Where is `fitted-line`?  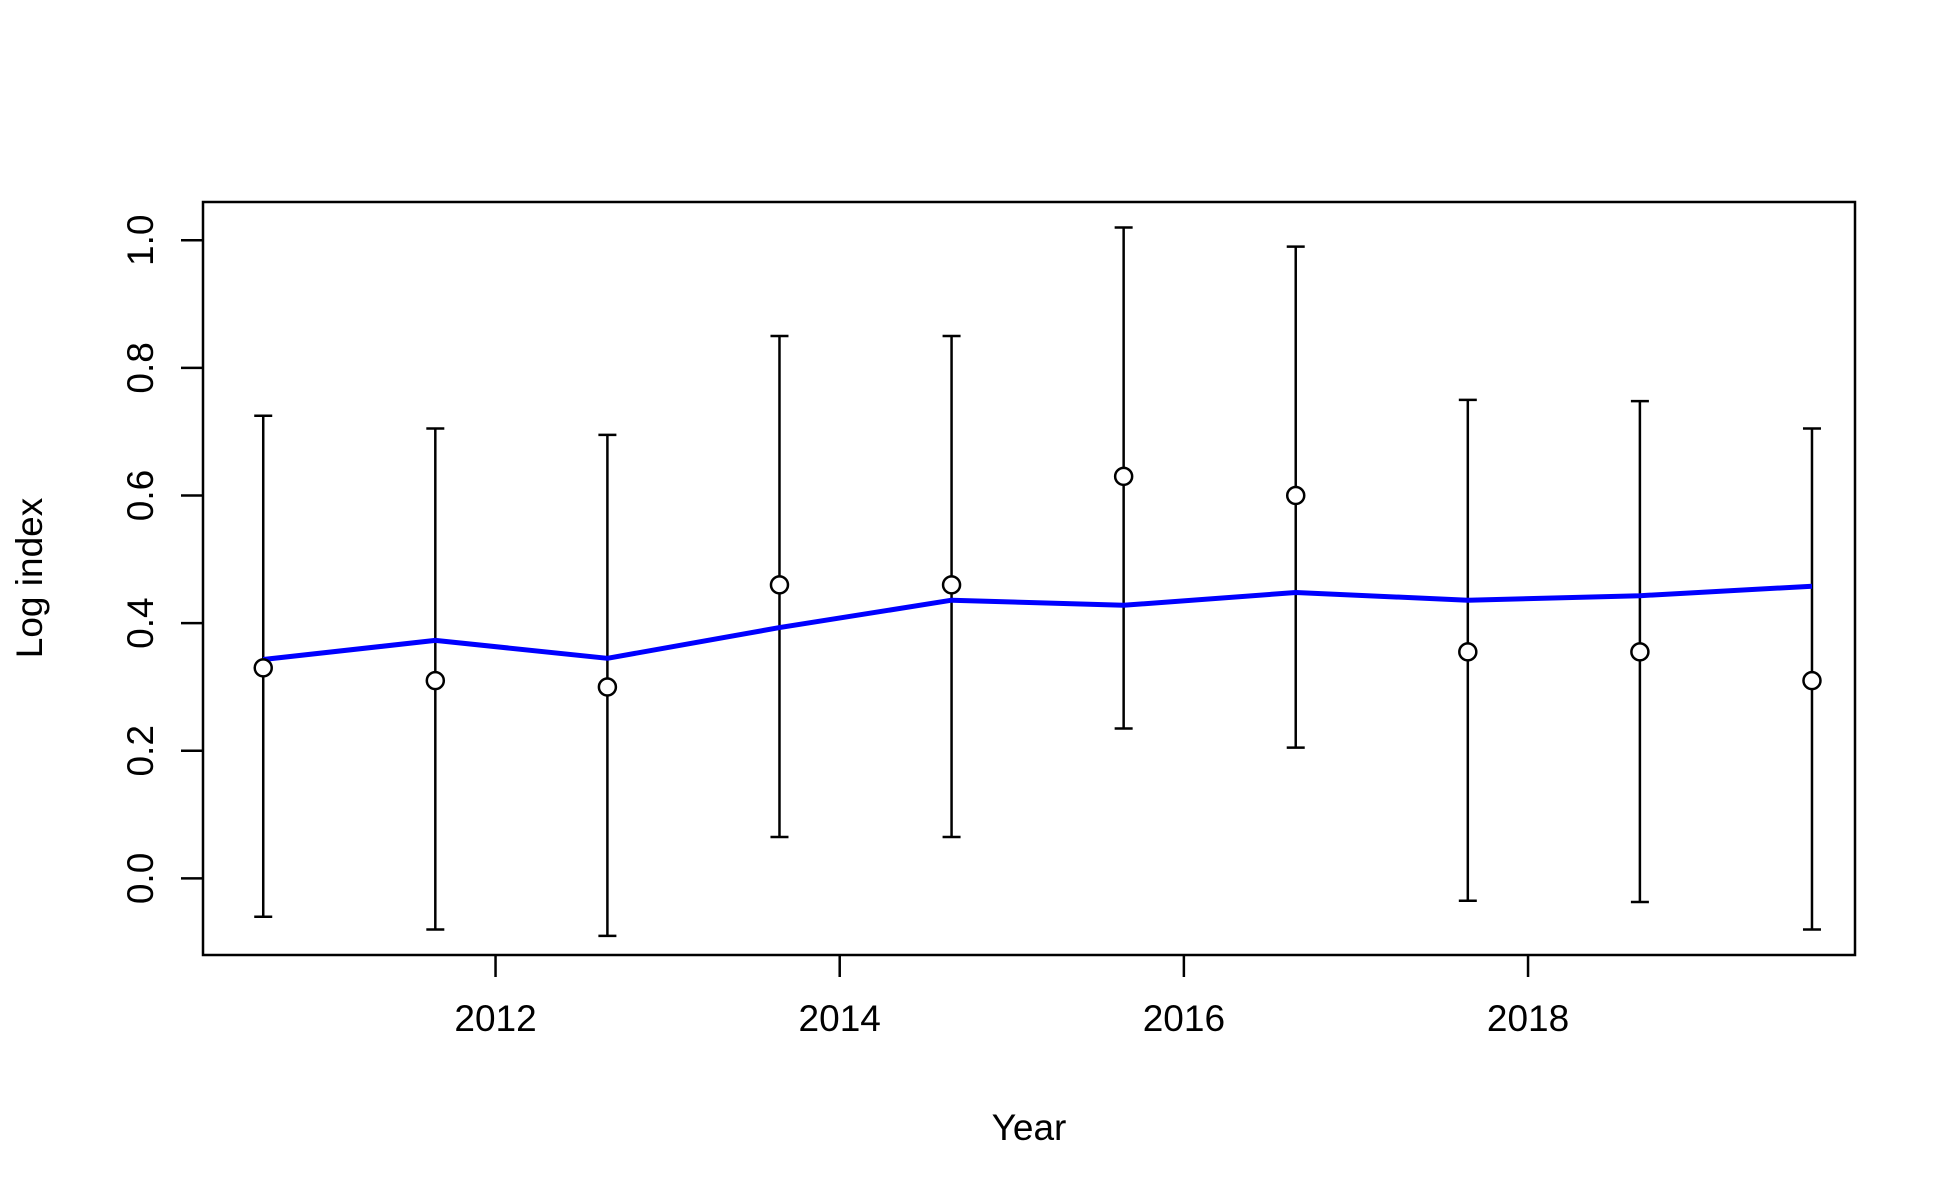
fitted-line is located at coordinates (1037, 622).